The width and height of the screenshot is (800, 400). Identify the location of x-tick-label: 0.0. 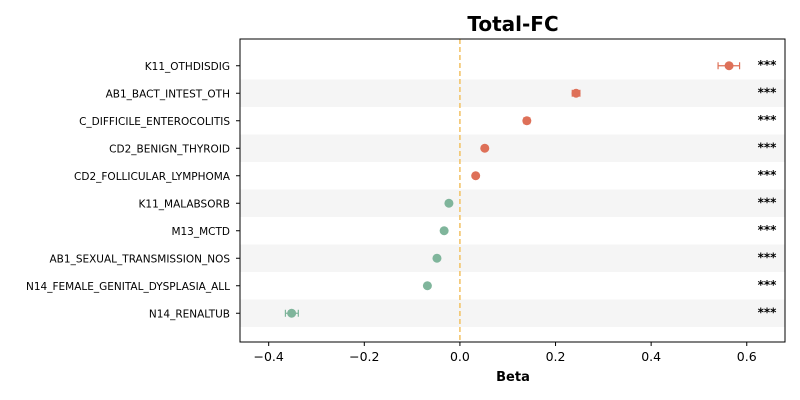
(460, 356).